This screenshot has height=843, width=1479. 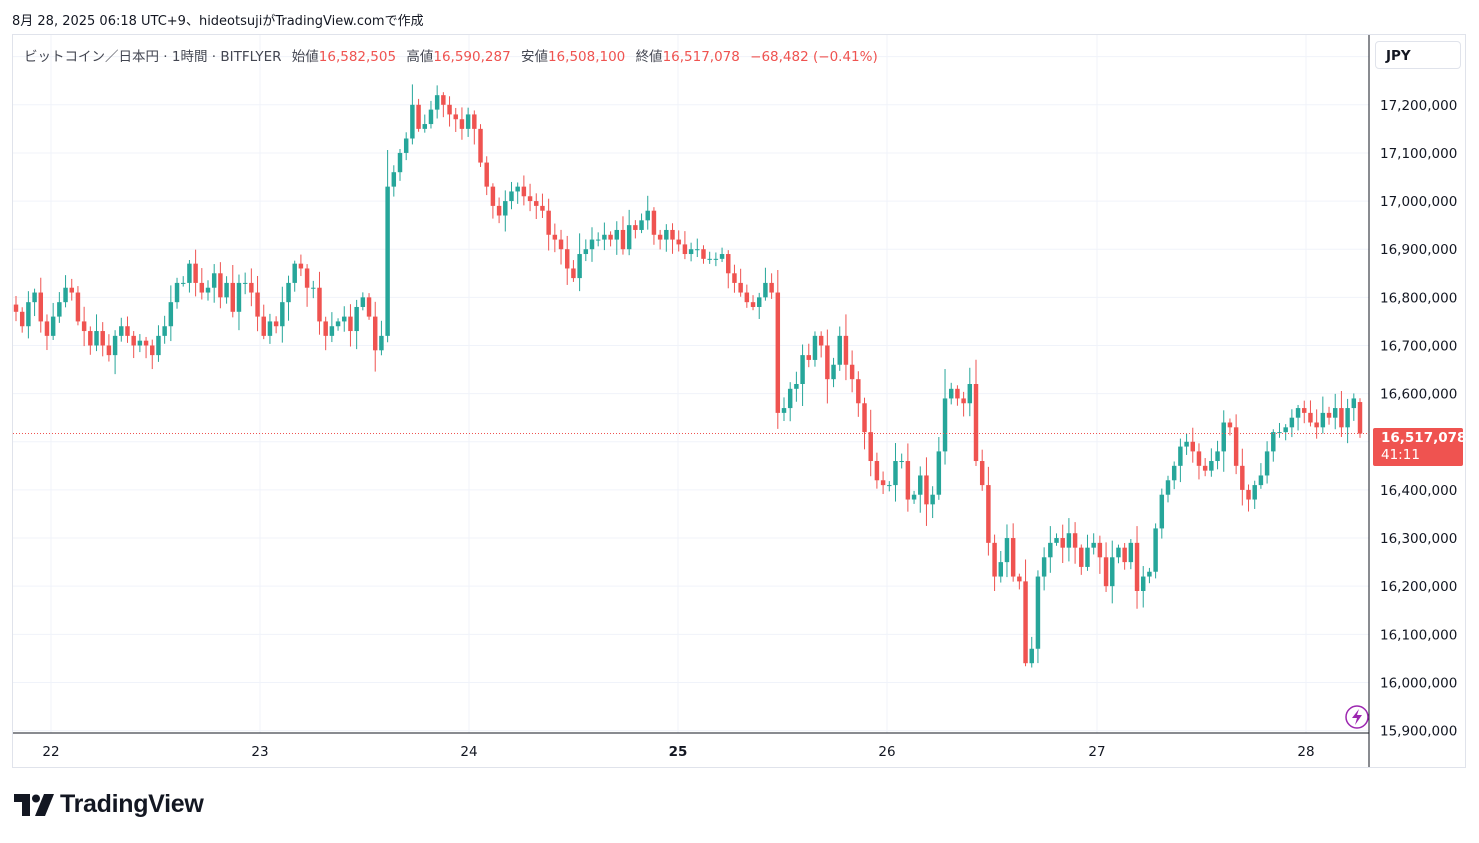 What do you see at coordinates (1357, 717) in the screenshot?
I see `lightning-icon` at bounding box center [1357, 717].